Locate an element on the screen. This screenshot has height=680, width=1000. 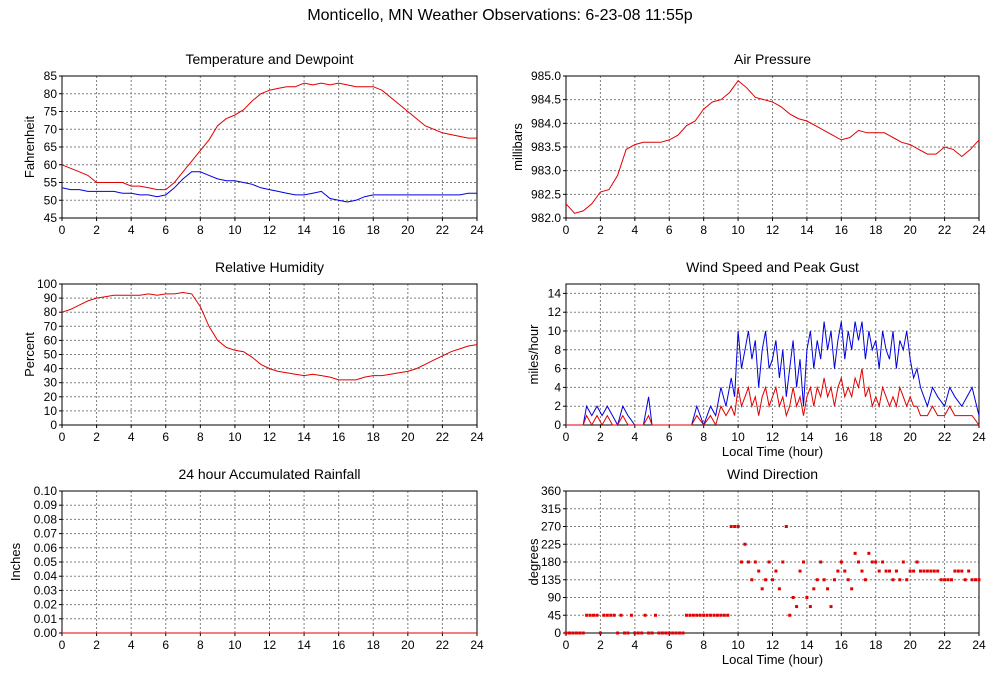
rain-title: 24 hour Accumulated Rainfall is located at coordinates (269, 474).